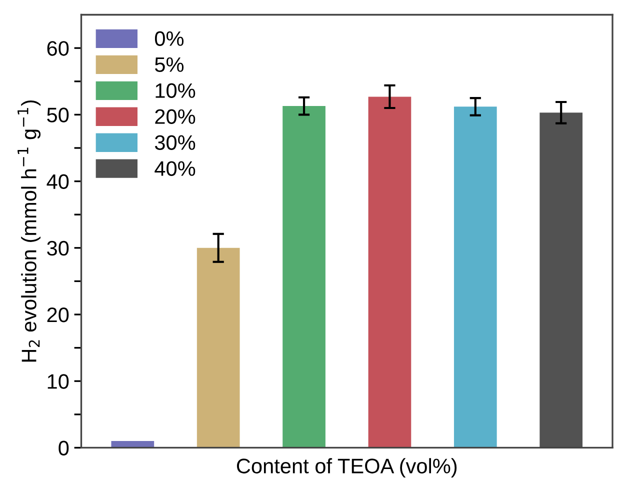 Image resolution: width=625 pixels, height=492 pixels. Describe the element at coordinates (58, 381) in the screenshot. I see `y-tick-label: 10` at that location.